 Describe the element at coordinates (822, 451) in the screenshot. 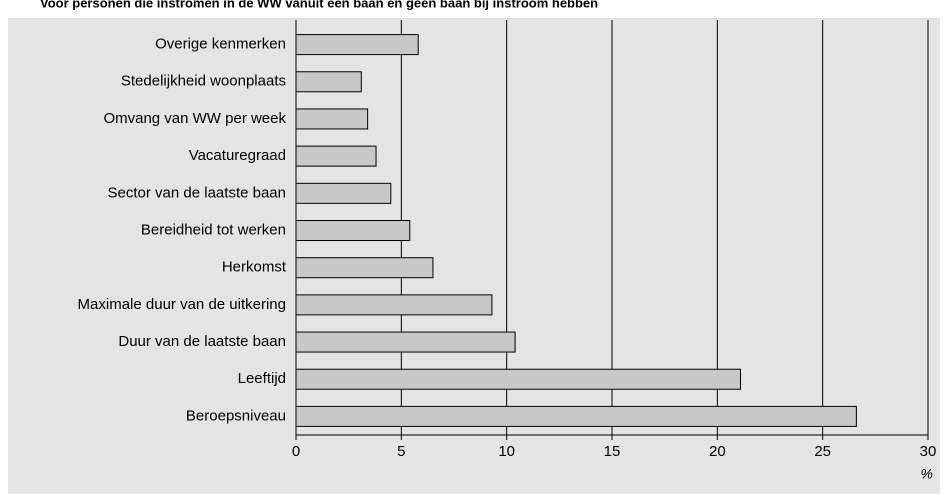

I see `x-tick-label: 25` at that location.